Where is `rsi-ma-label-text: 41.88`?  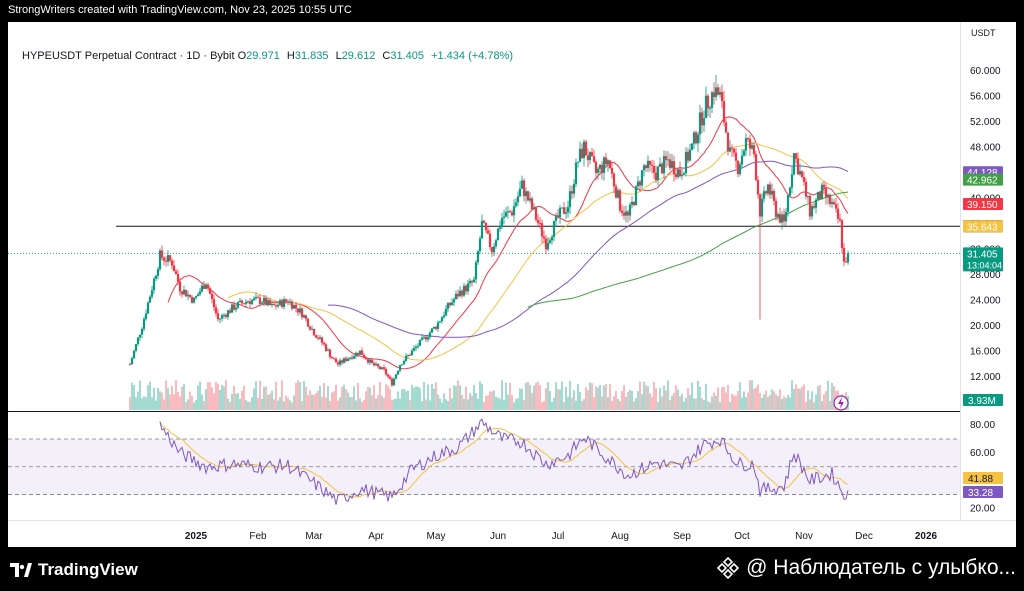
rsi-ma-label-text: 41.88 is located at coordinates (980, 479).